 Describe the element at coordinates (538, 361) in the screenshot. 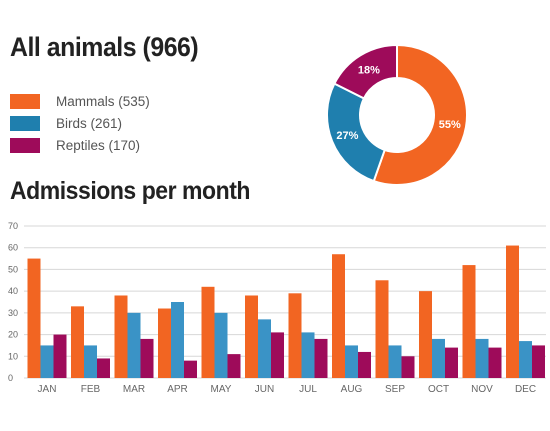

I see `bar-reptiles-dec` at that location.